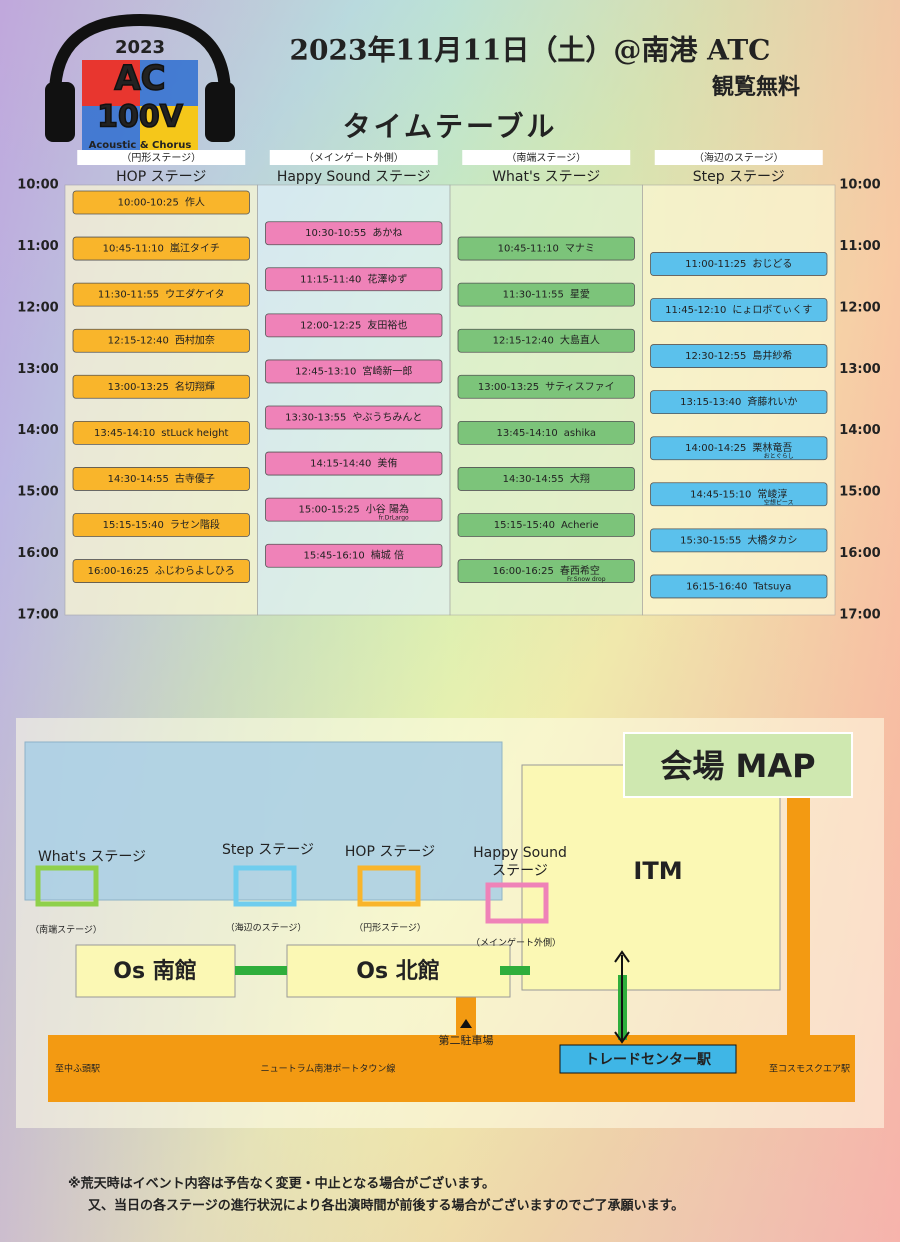  What do you see at coordinates (772, 539) in the screenshot?
I see `performance-artist: 大橋タカシ` at bounding box center [772, 539].